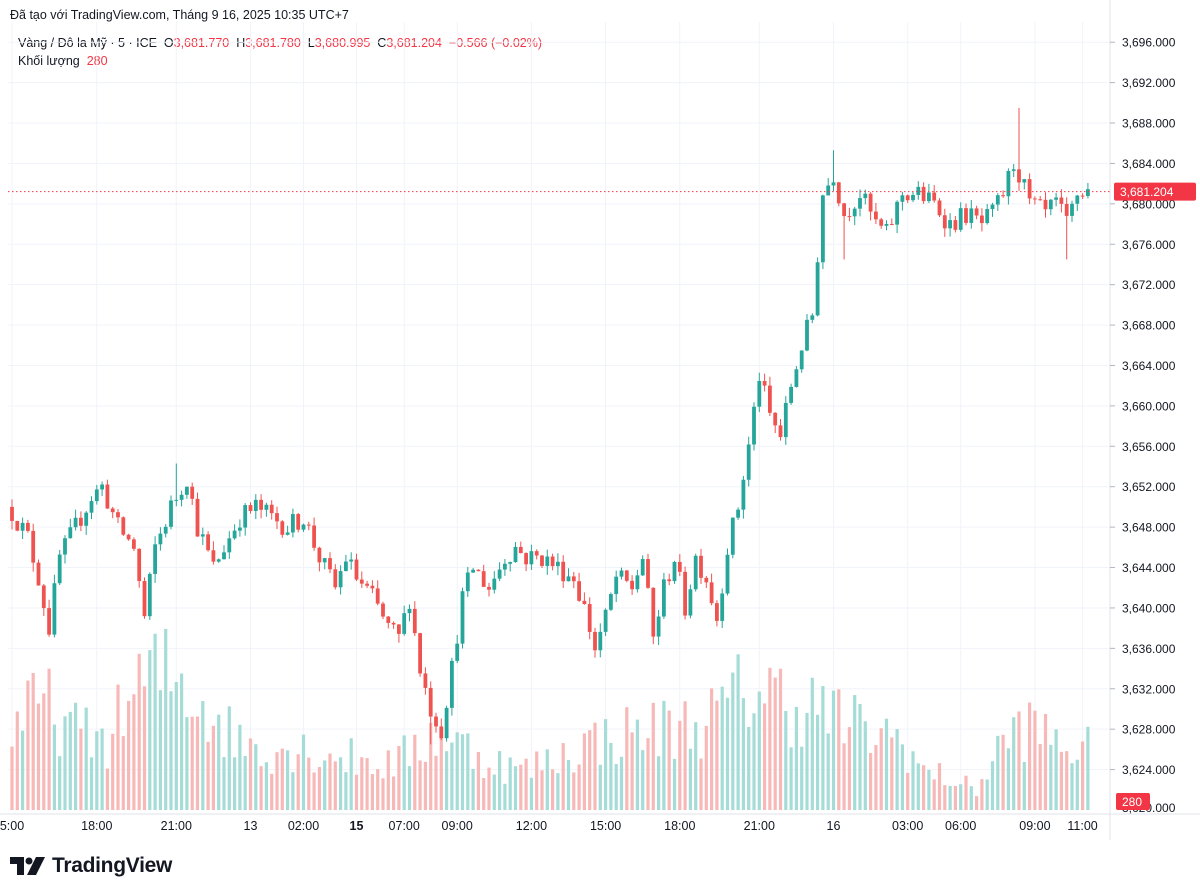 The image size is (1200, 896). What do you see at coordinates (49, 61) in the screenshot?
I see `volume-label: Khối lượng` at bounding box center [49, 61].